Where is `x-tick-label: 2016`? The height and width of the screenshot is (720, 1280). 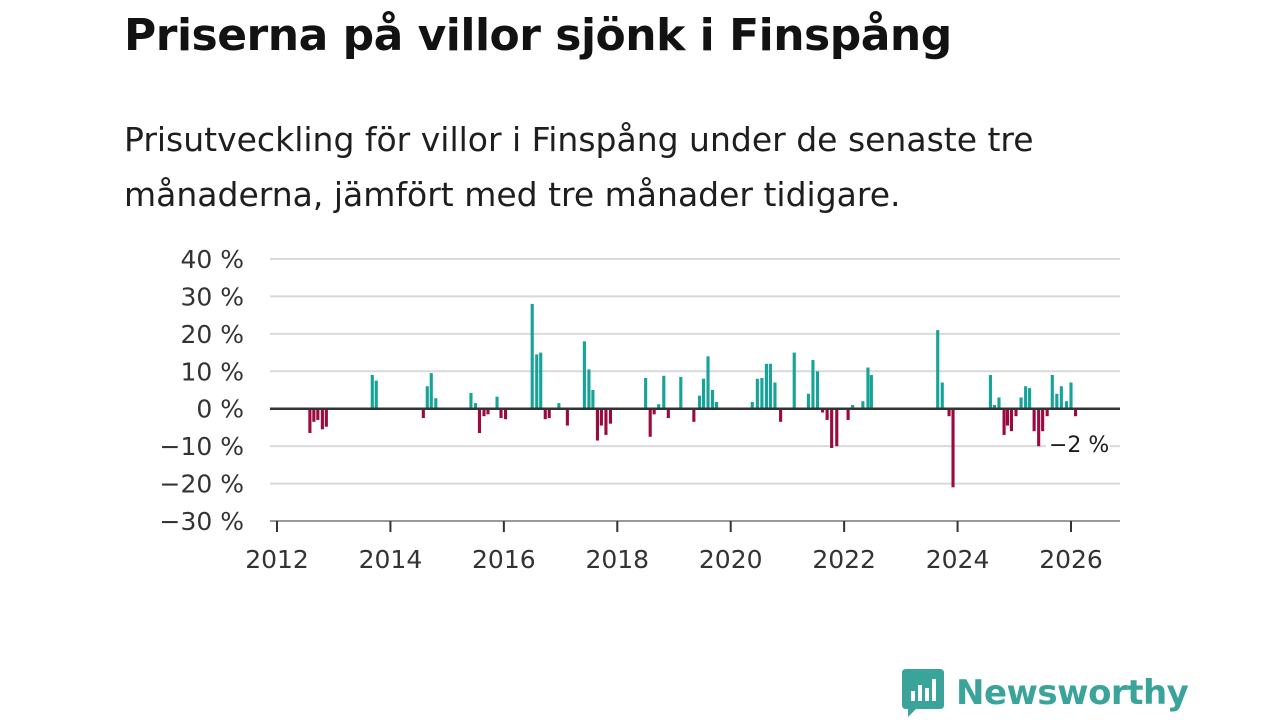
x-tick-label: 2016 is located at coordinates (504, 559).